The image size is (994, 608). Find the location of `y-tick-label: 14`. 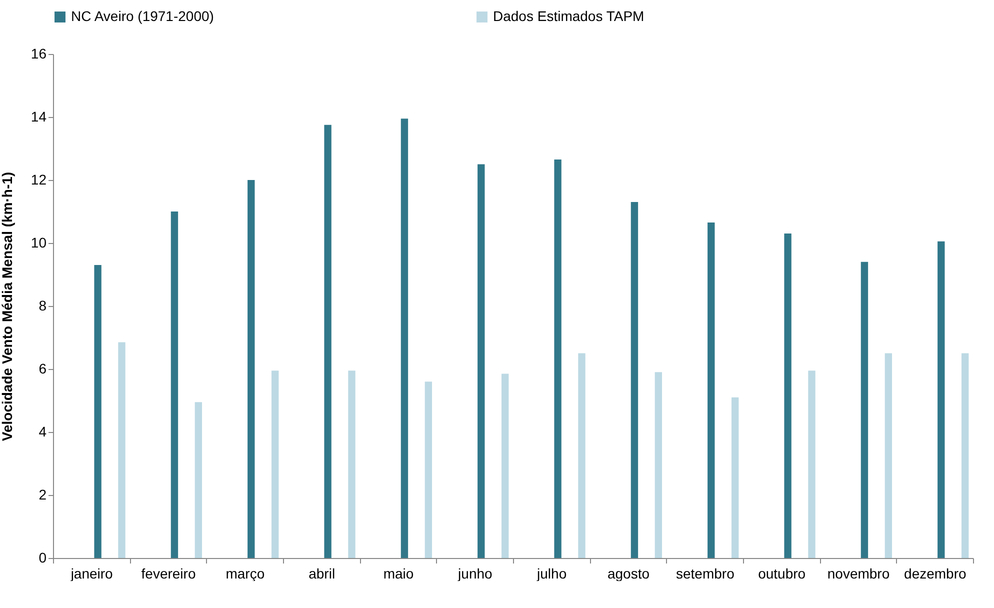

y-tick-label: 14 is located at coordinates (38, 116).